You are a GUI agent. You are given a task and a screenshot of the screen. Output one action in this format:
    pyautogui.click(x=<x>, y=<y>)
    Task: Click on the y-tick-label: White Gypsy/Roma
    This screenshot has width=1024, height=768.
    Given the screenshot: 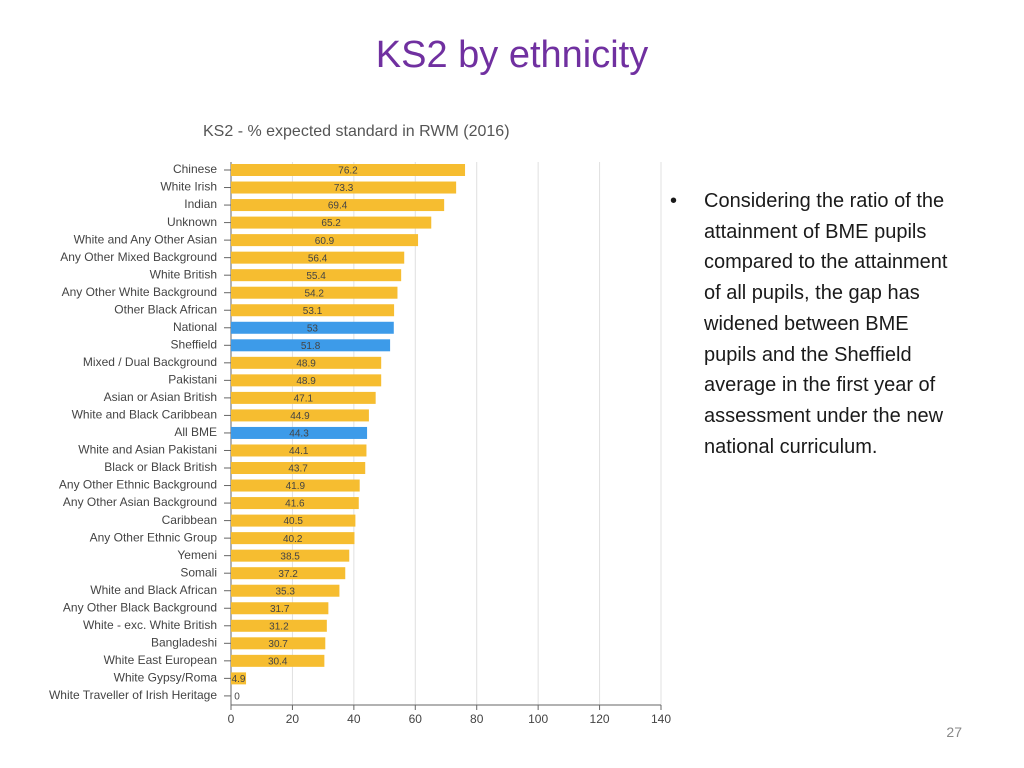 What is the action you would take?
    pyautogui.click(x=166, y=678)
    